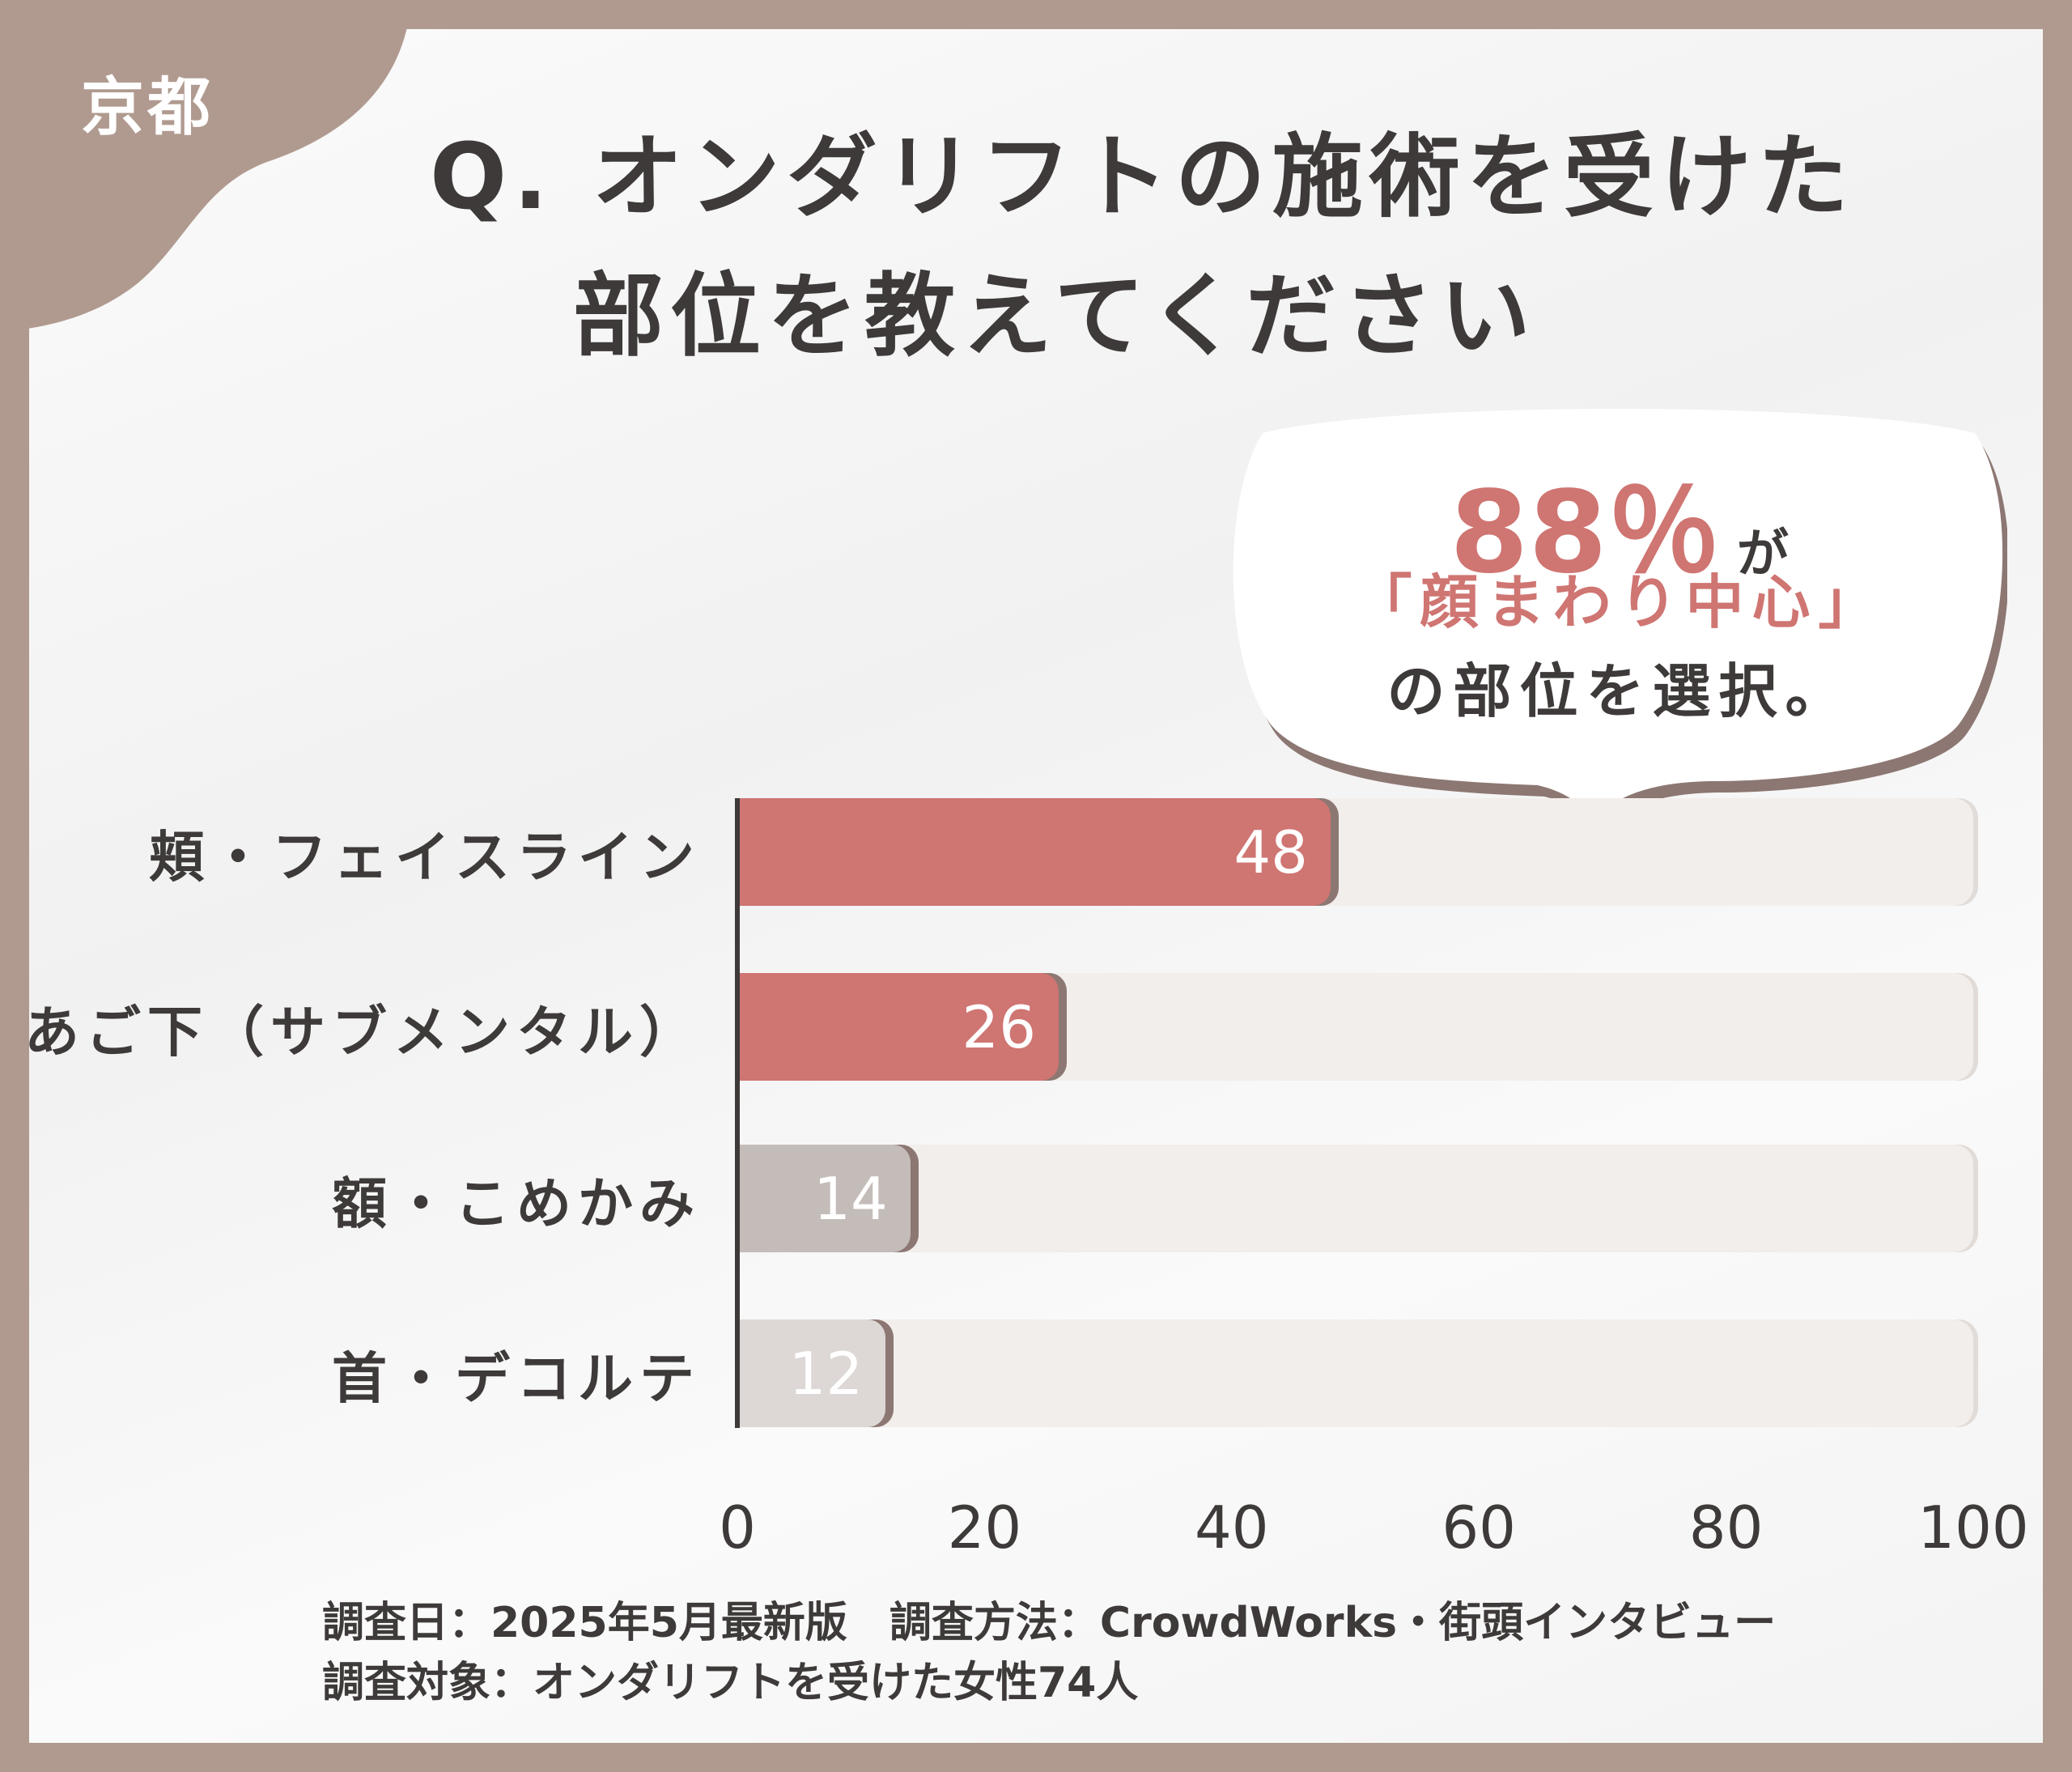 The height and width of the screenshot is (1772, 2072). What do you see at coordinates (1055, 317) in the screenshot?
I see `title-line-2: 部位を教えてください` at bounding box center [1055, 317].